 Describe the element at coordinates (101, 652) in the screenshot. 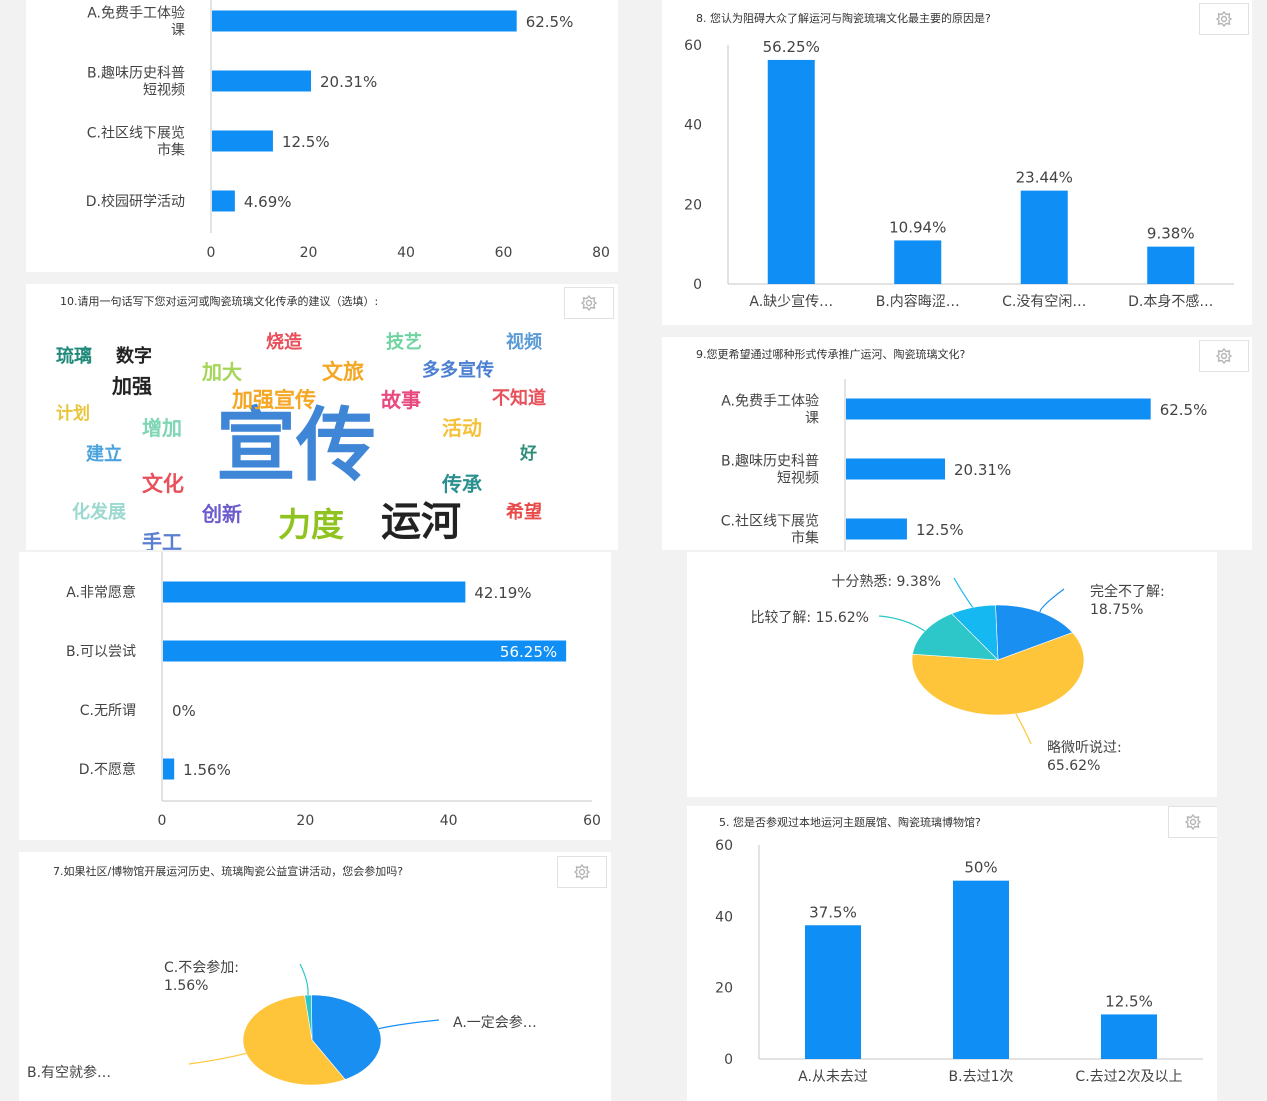

I see `category-label: B.可以尝试` at that location.